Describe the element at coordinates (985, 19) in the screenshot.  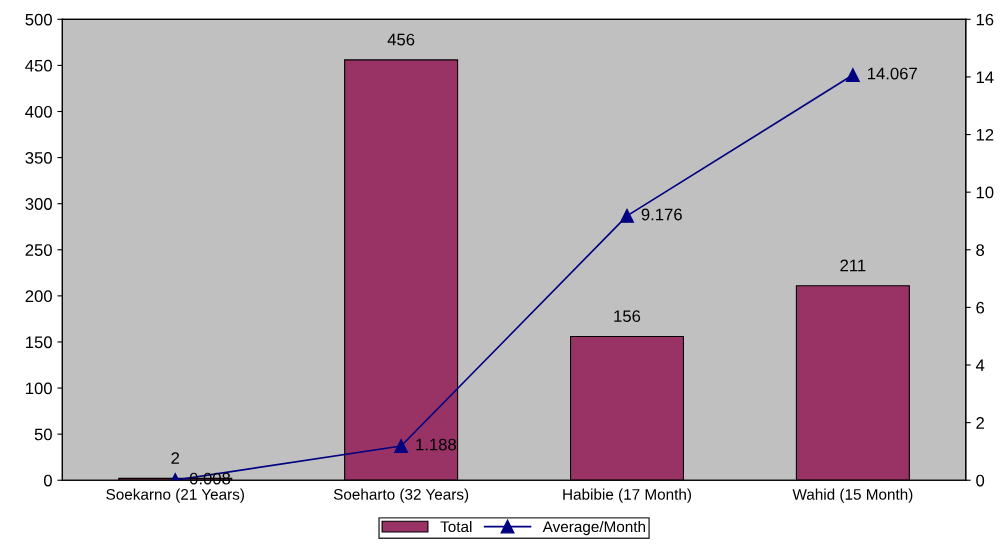
I see `y2-tick-label: 16` at that location.